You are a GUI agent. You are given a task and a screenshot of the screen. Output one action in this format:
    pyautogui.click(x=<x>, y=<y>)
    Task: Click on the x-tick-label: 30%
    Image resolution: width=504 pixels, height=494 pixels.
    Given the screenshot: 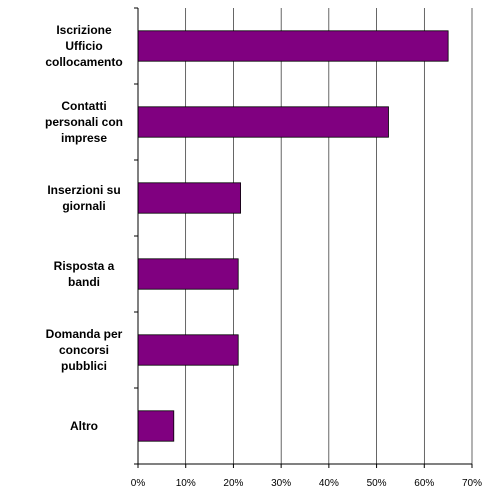 What is the action you would take?
    pyautogui.click(x=281, y=483)
    